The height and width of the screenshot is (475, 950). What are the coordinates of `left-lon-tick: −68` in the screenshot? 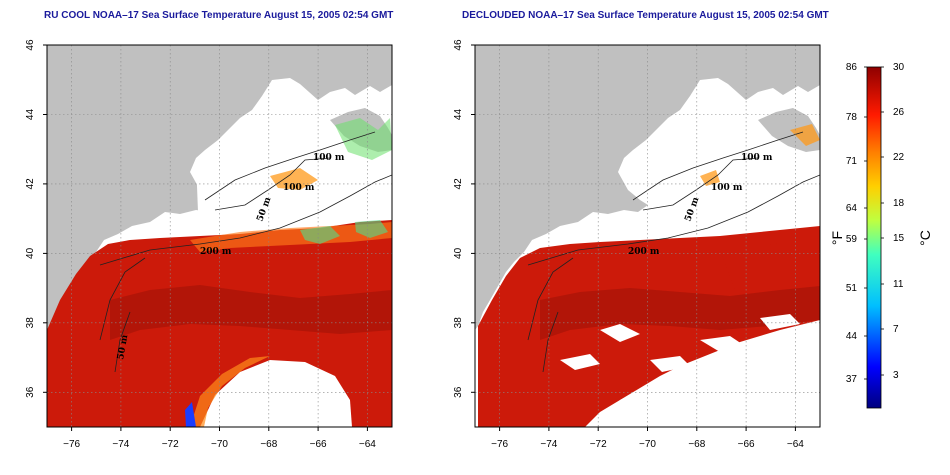 It's located at (268, 444).